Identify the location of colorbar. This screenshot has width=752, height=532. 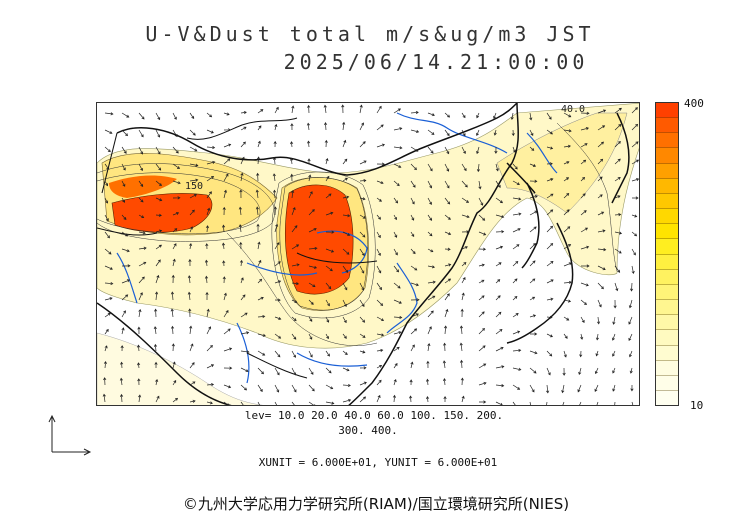
(667, 254).